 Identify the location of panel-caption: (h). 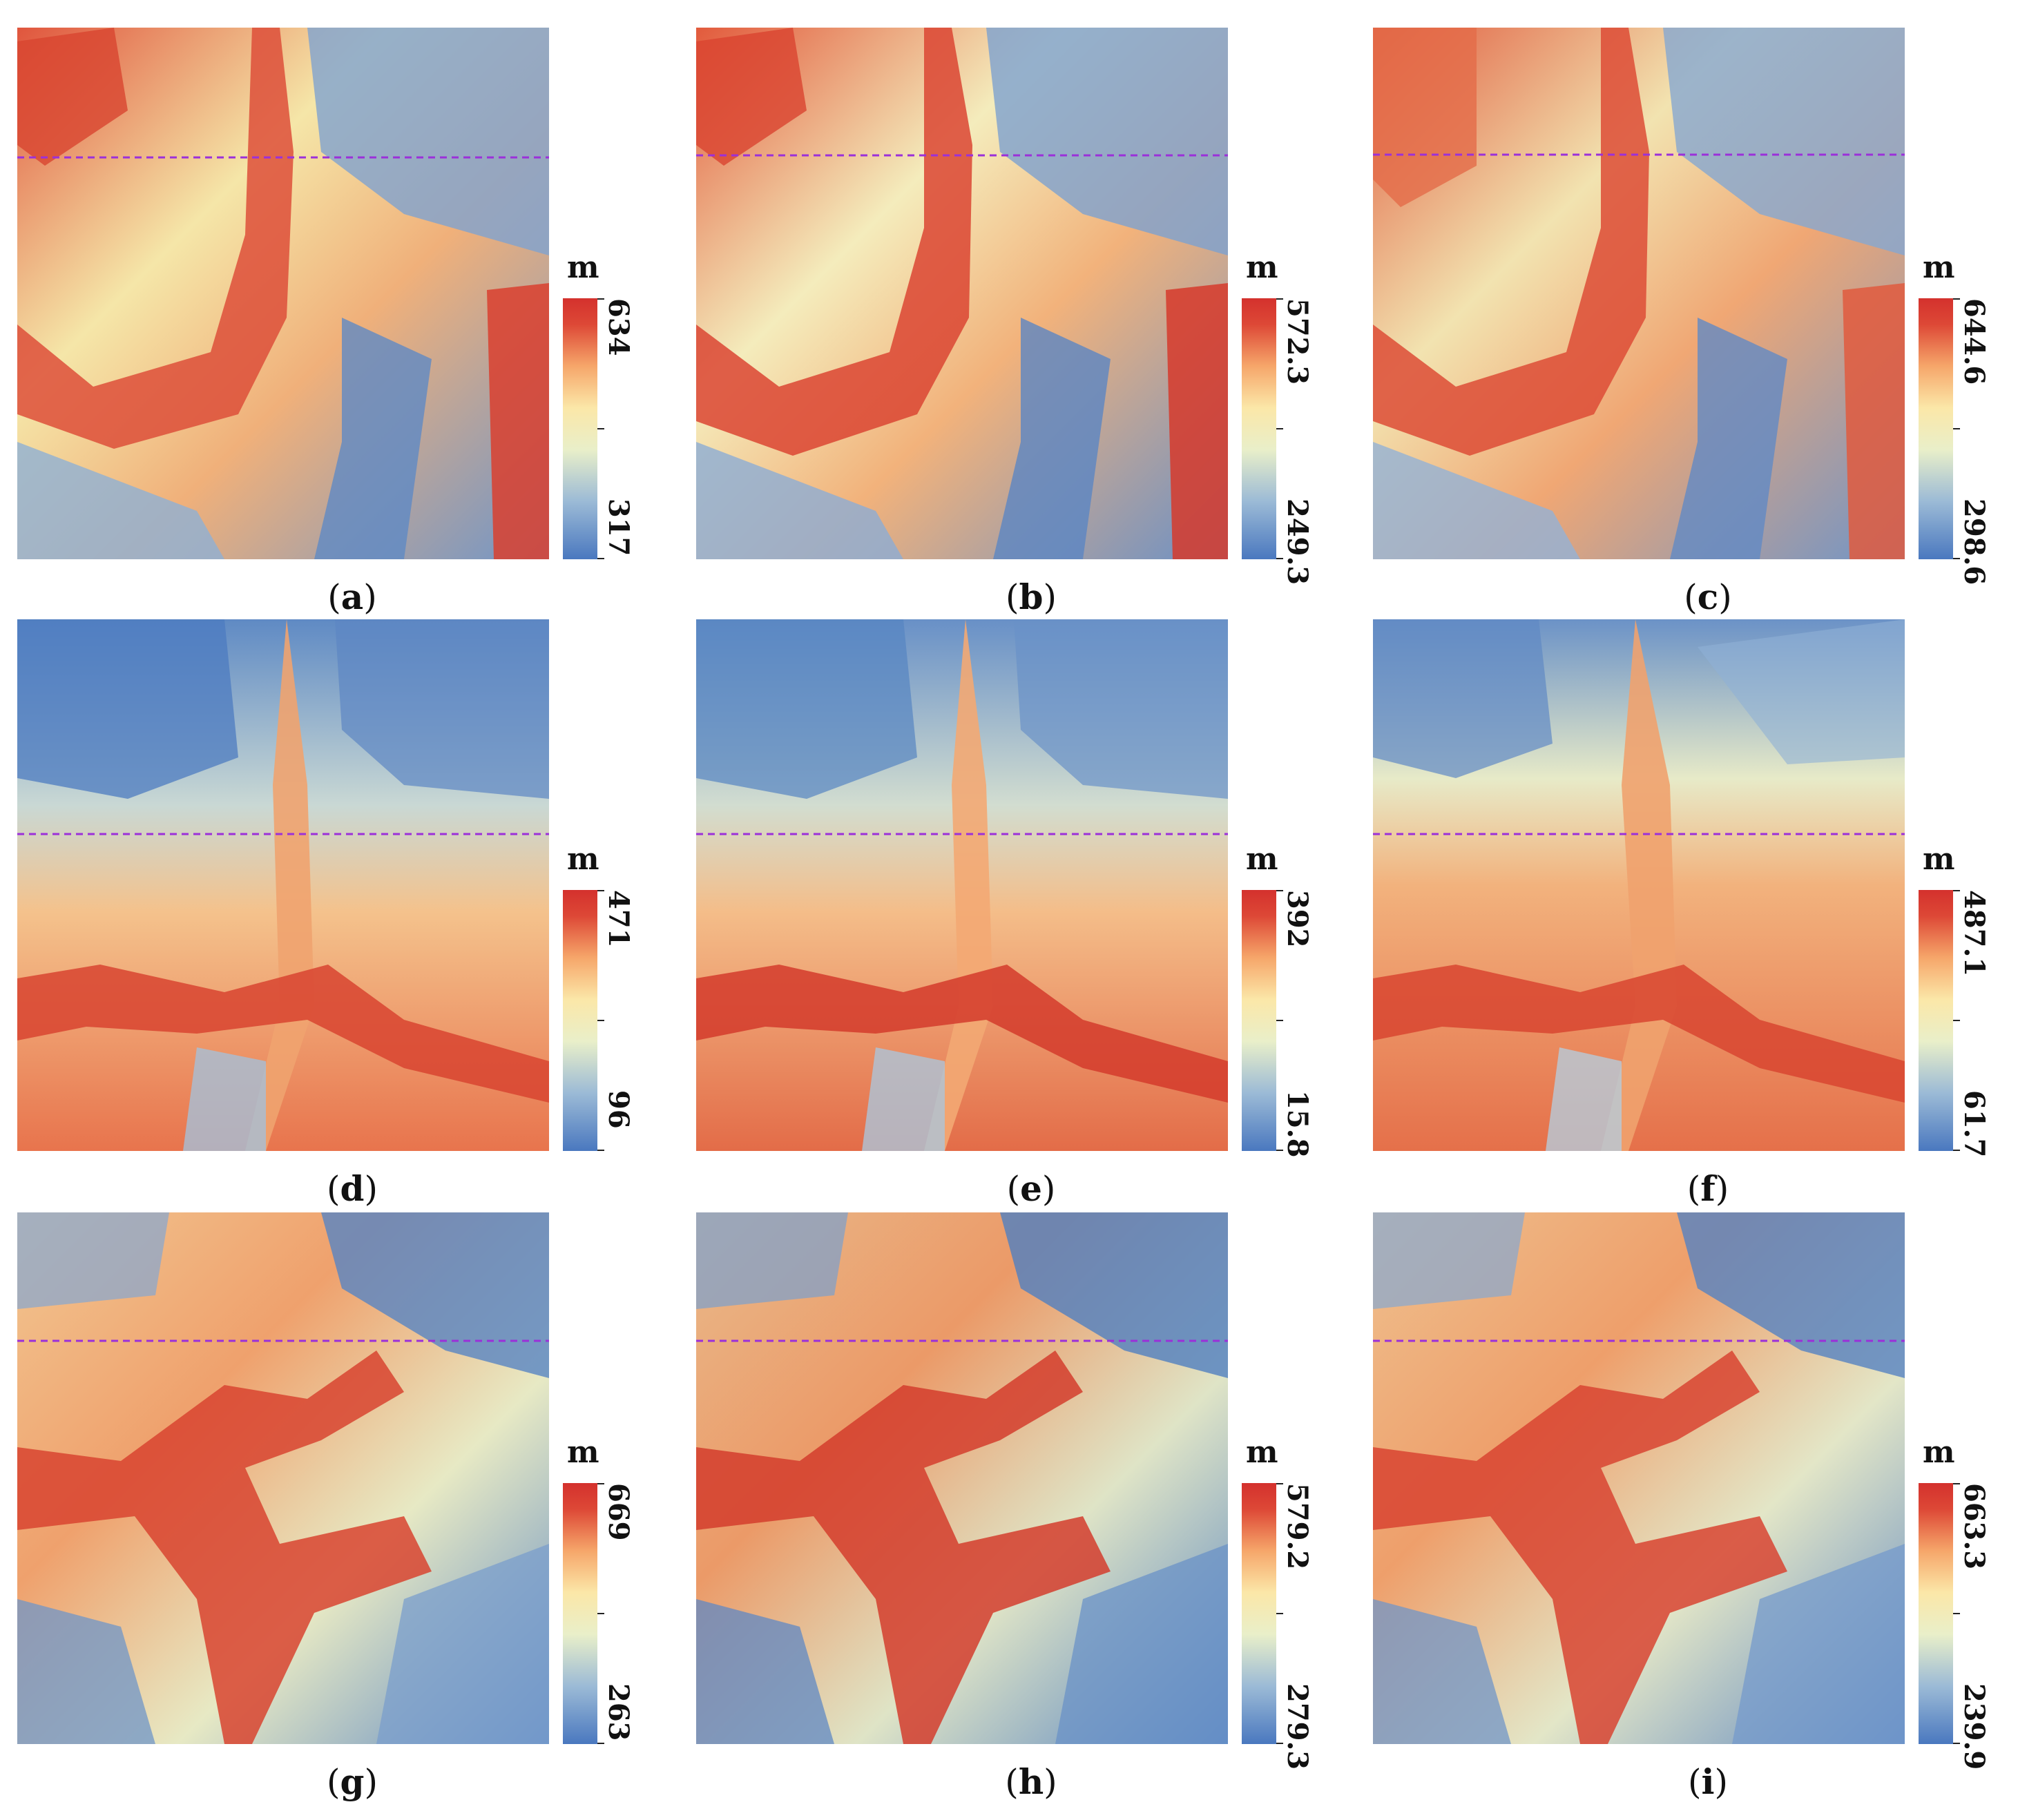
(1031, 1781).